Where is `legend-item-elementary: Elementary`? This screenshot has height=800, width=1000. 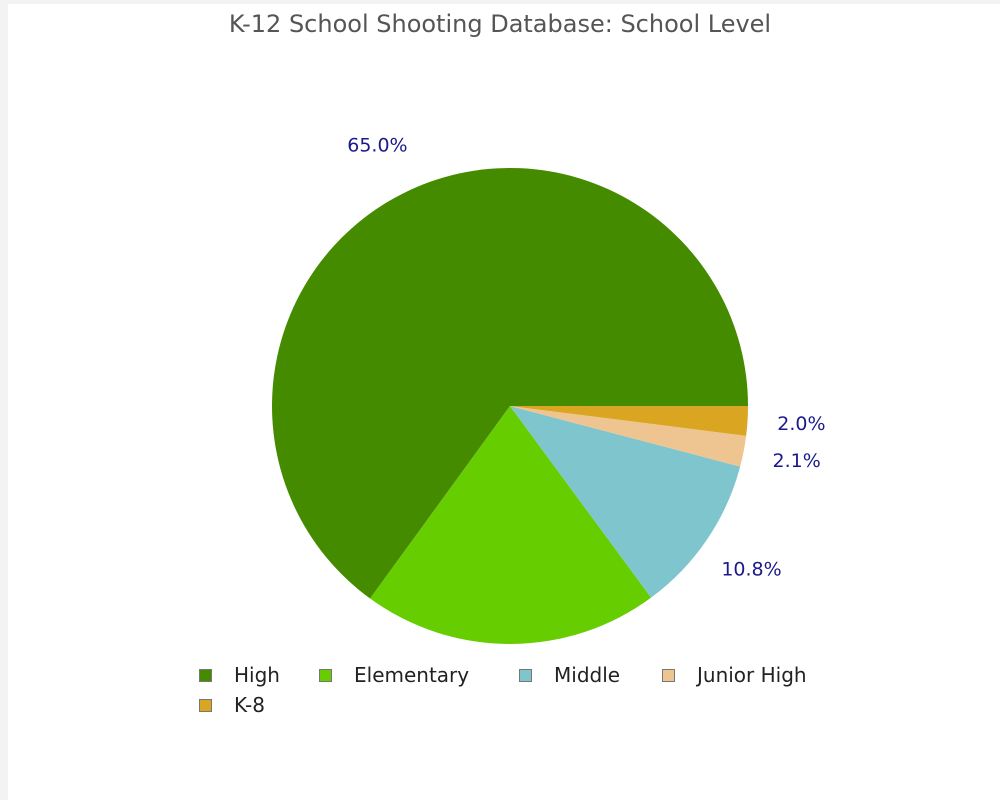 legend-item-elementary: Elementary is located at coordinates (394, 675).